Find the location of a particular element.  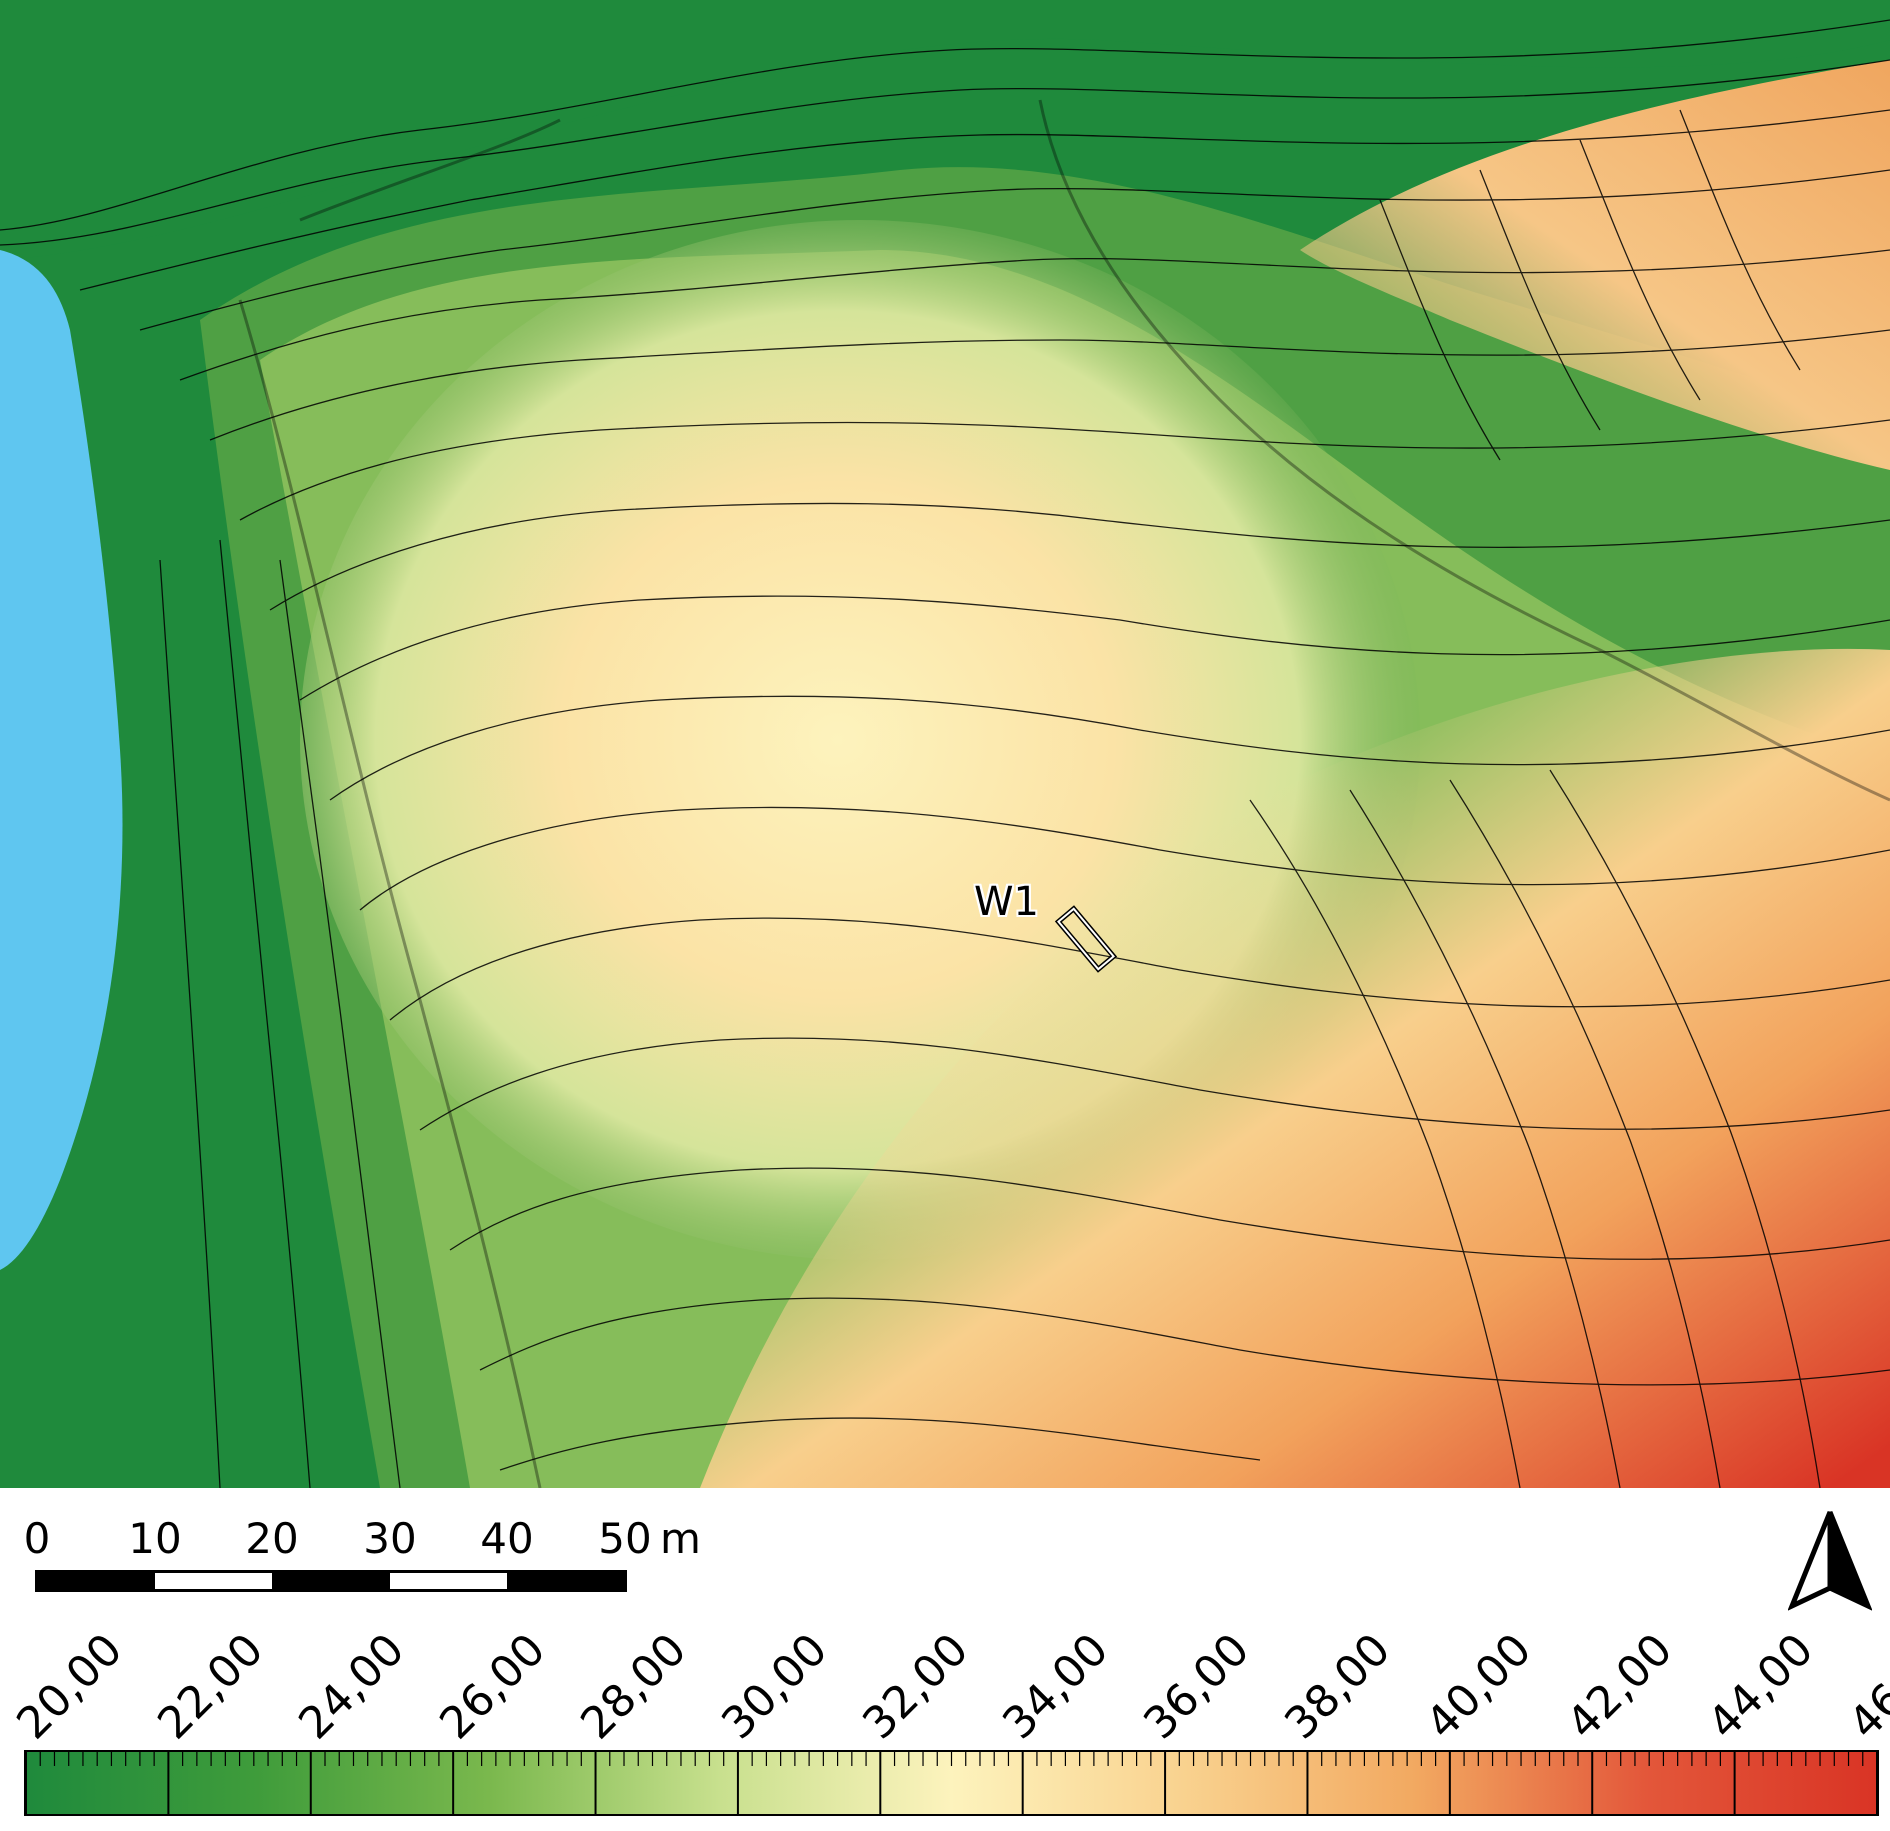

elevation-label-11: 42,00 is located at coordinates (1620, 1687).